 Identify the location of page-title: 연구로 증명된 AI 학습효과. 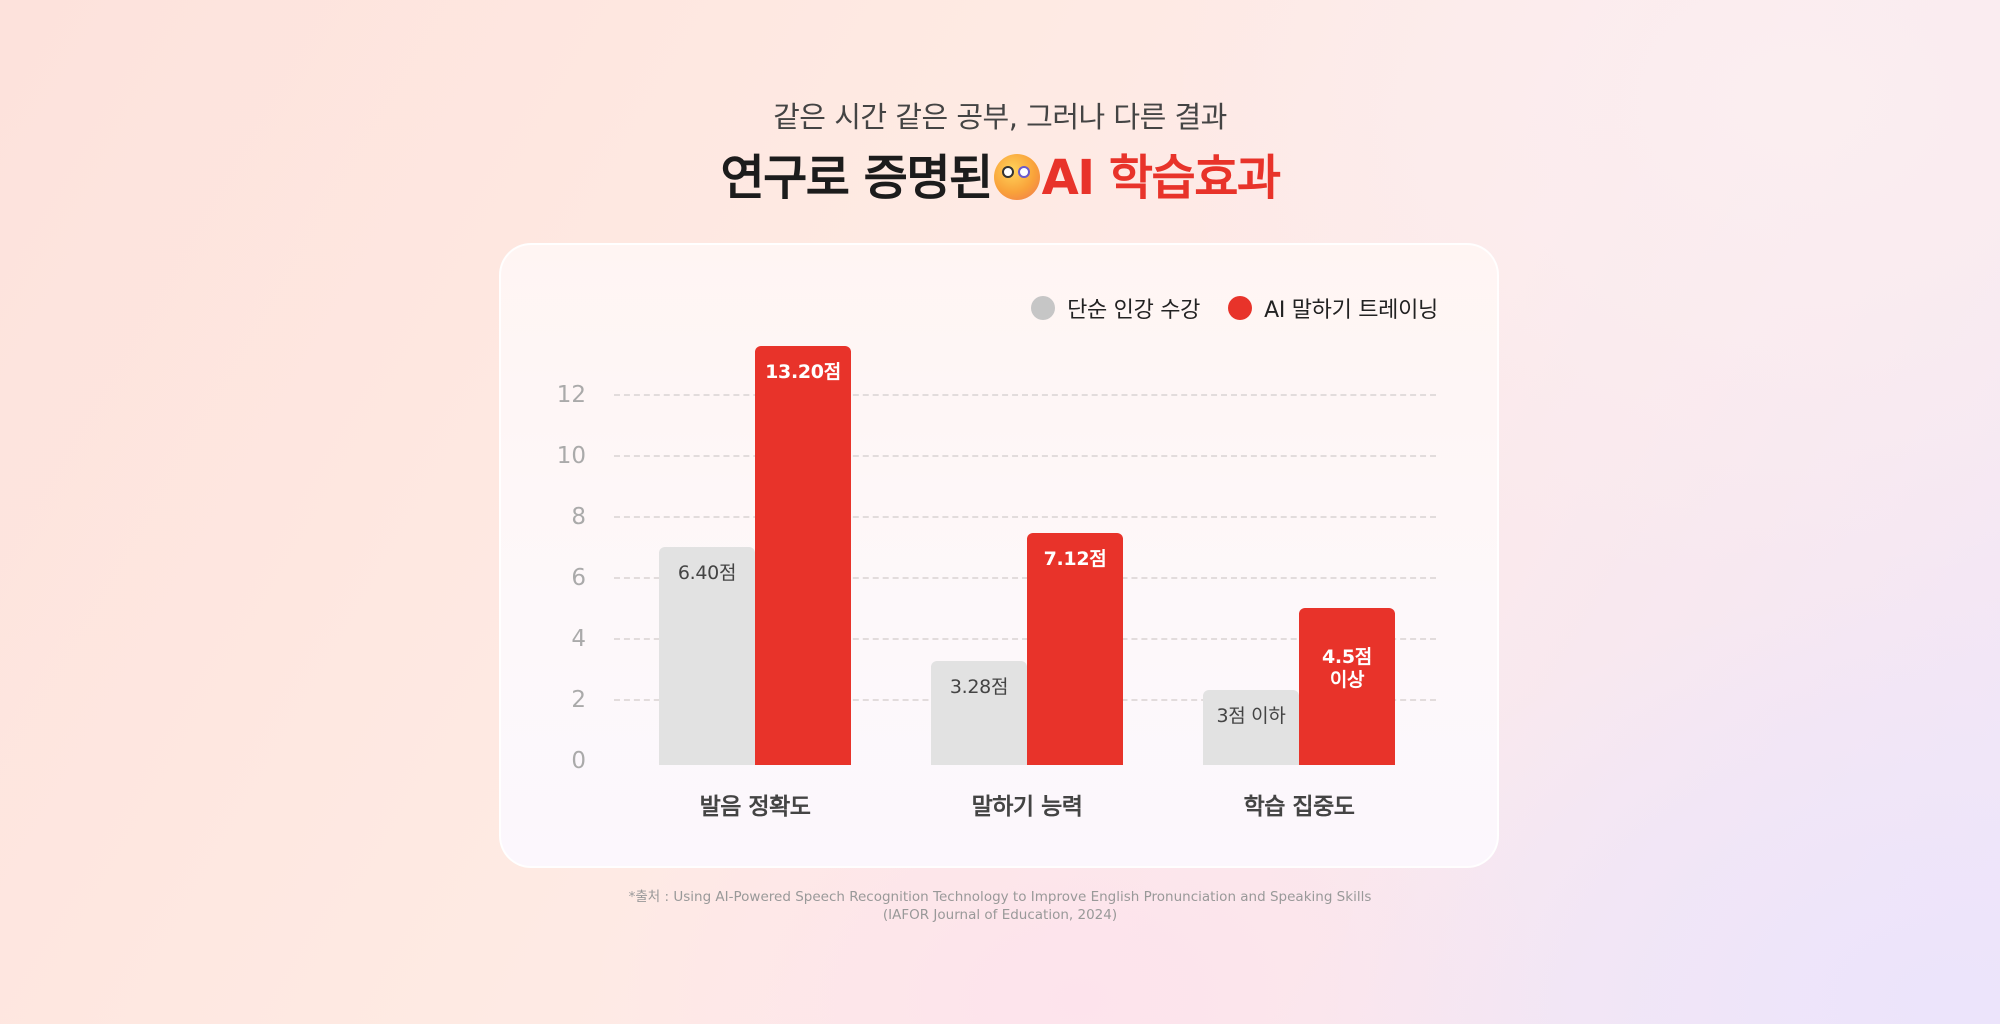
(1000, 173).